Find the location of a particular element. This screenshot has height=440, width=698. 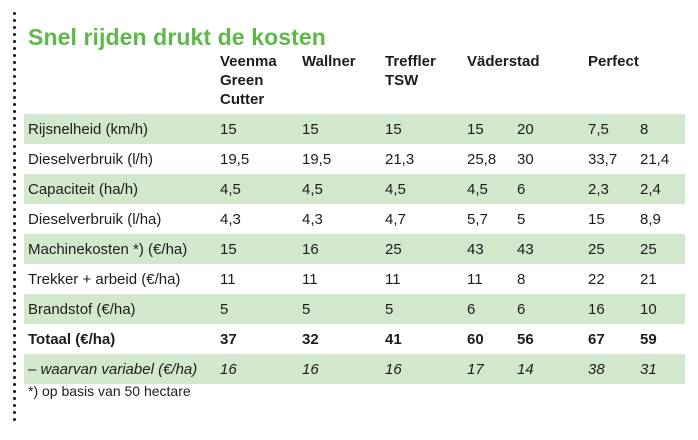

cell-value: 14 is located at coordinates (552, 369).